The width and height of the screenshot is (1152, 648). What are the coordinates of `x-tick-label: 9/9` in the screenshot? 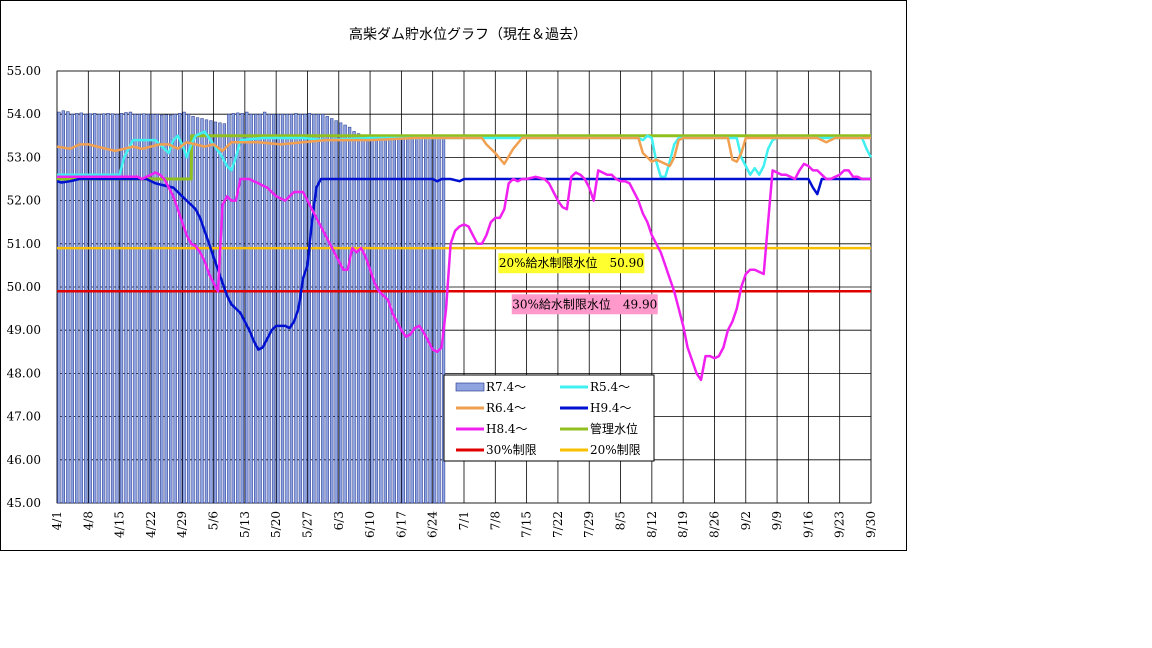 It's located at (777, 520).